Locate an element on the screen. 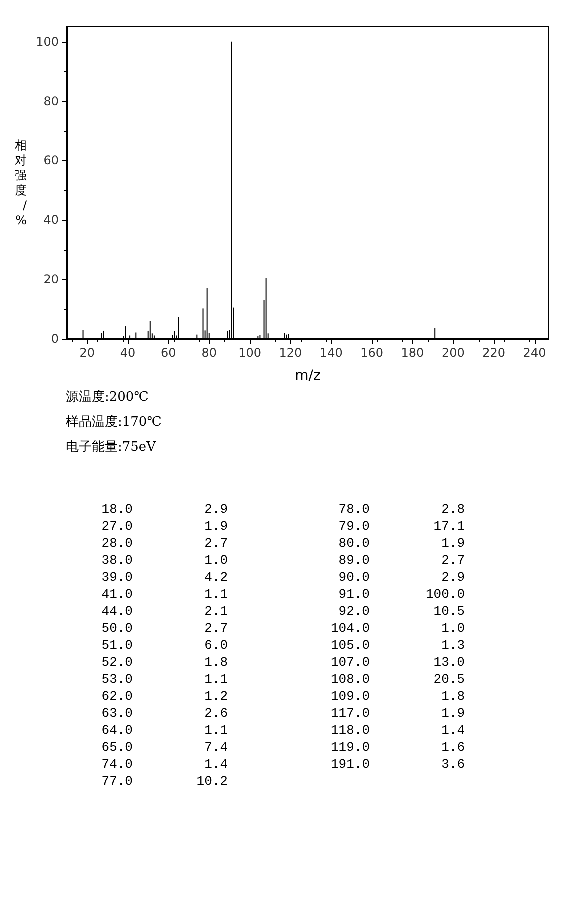 Image resolution: width=570 pixels, height=918 pixels. x-axis-title: m/z is located at coordinates (308, 376).